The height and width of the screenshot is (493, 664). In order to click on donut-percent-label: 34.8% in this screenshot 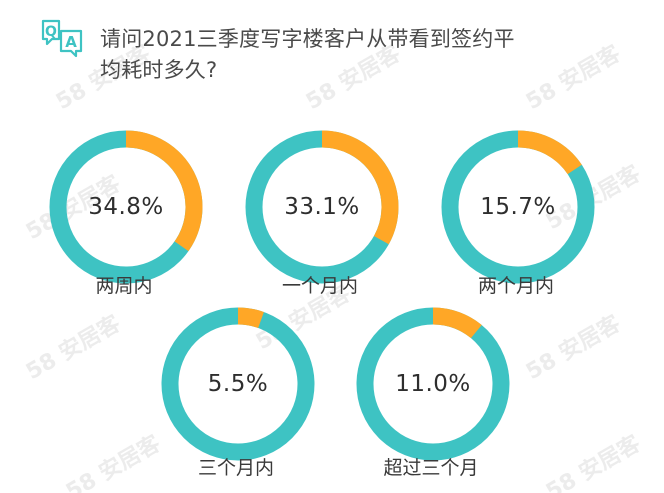, I will do `click(126, 207)`.